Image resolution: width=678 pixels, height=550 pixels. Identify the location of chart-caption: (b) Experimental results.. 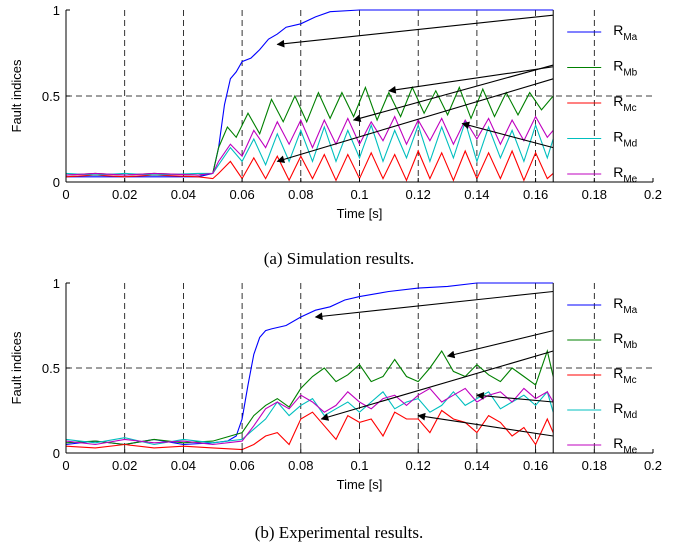
(339, 532).